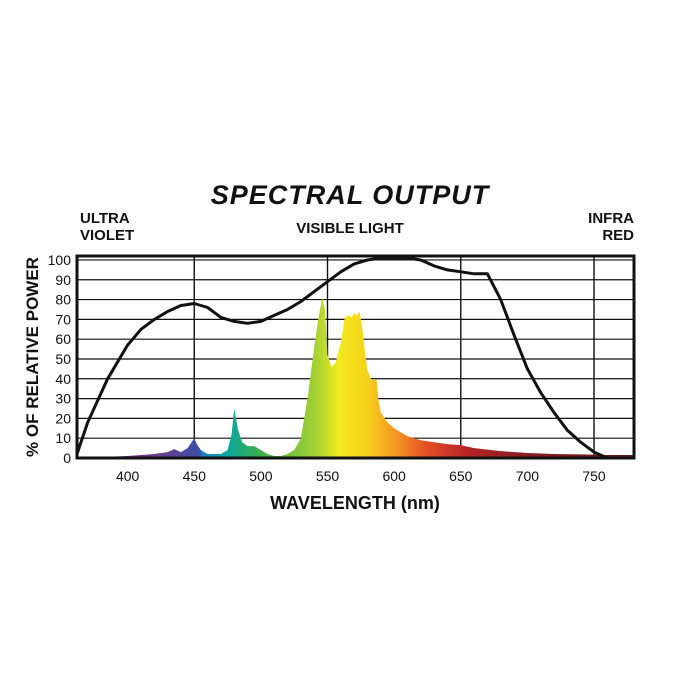 This screenshot has height=700, width=700. I want to click on y-tick-label-10: 10, so click(63, 438).